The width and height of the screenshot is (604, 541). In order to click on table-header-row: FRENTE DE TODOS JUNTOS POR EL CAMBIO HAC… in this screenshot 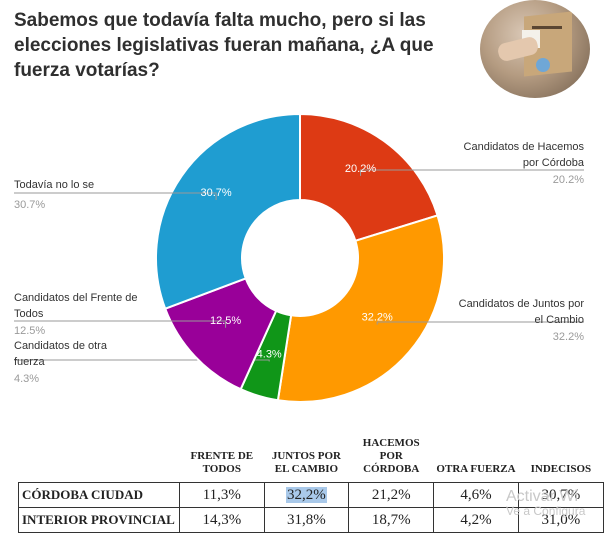, I will do `click(311, 460)`.